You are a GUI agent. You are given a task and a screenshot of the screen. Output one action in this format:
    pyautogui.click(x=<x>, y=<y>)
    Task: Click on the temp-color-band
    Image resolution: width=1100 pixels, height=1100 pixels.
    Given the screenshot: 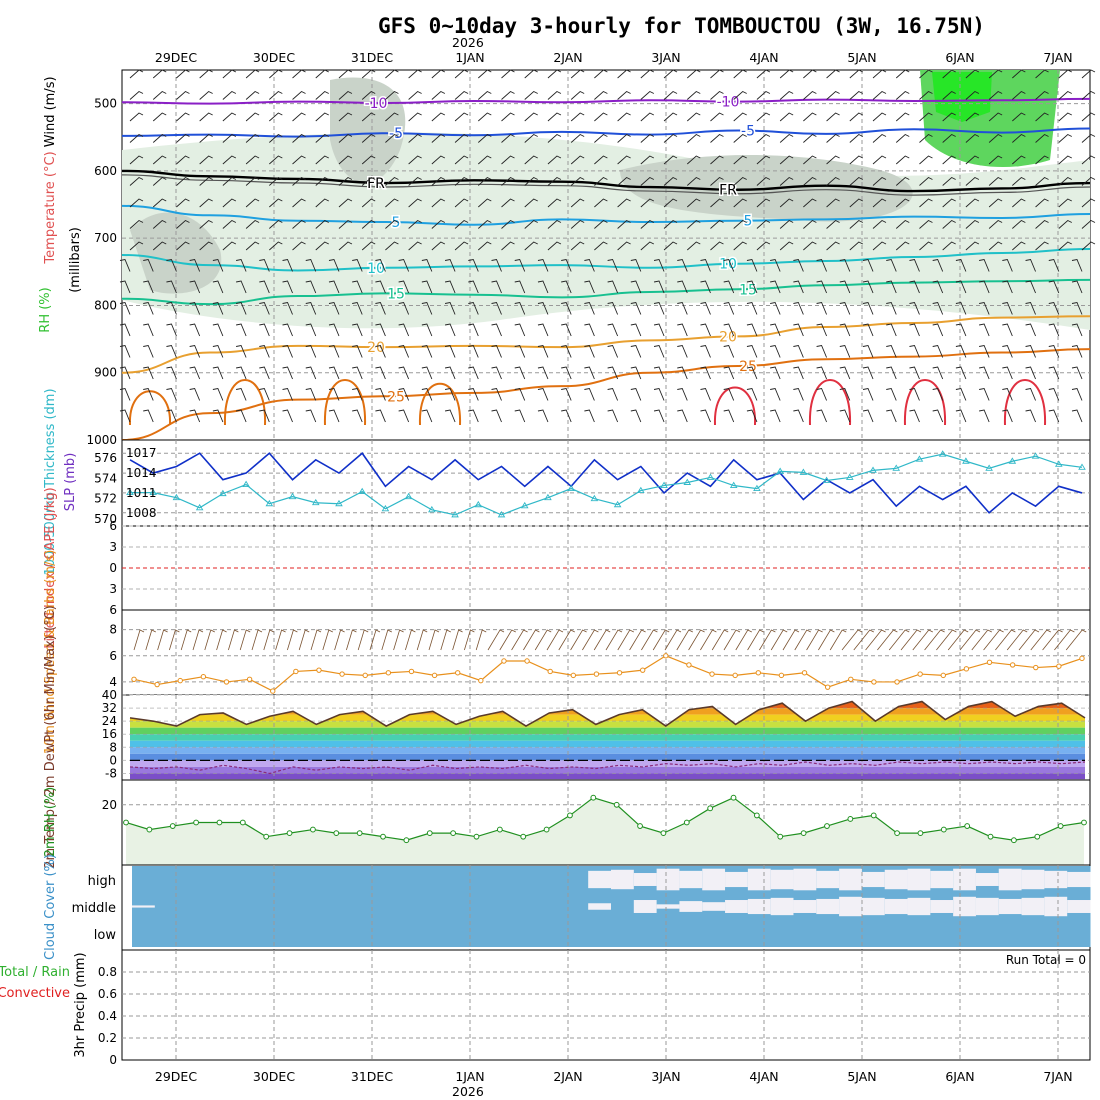 What is the action you would take?
    pyautogui.click(x=607, y=724)
    